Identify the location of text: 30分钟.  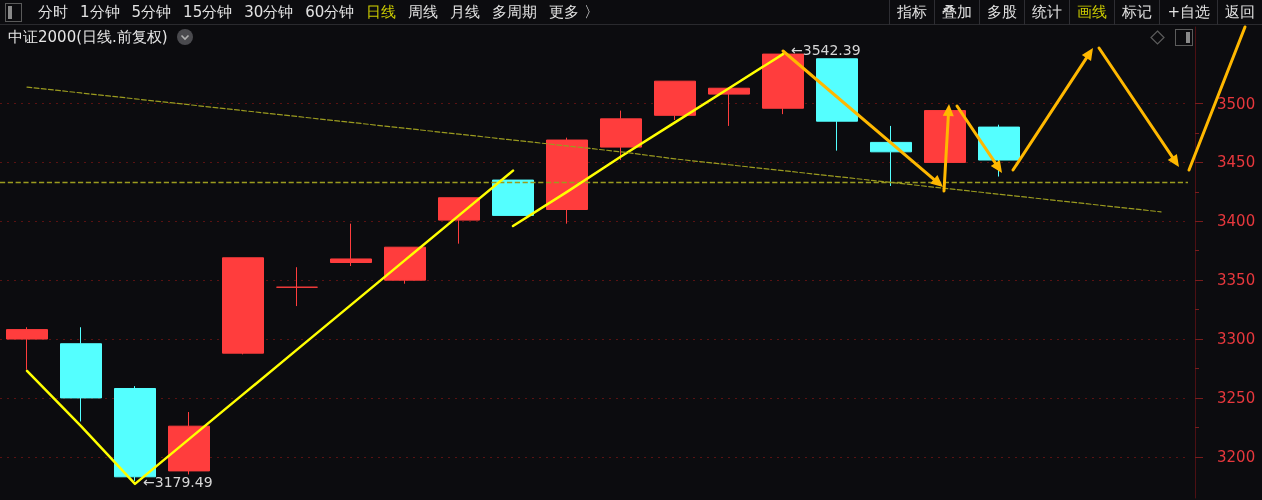
(269, 12).